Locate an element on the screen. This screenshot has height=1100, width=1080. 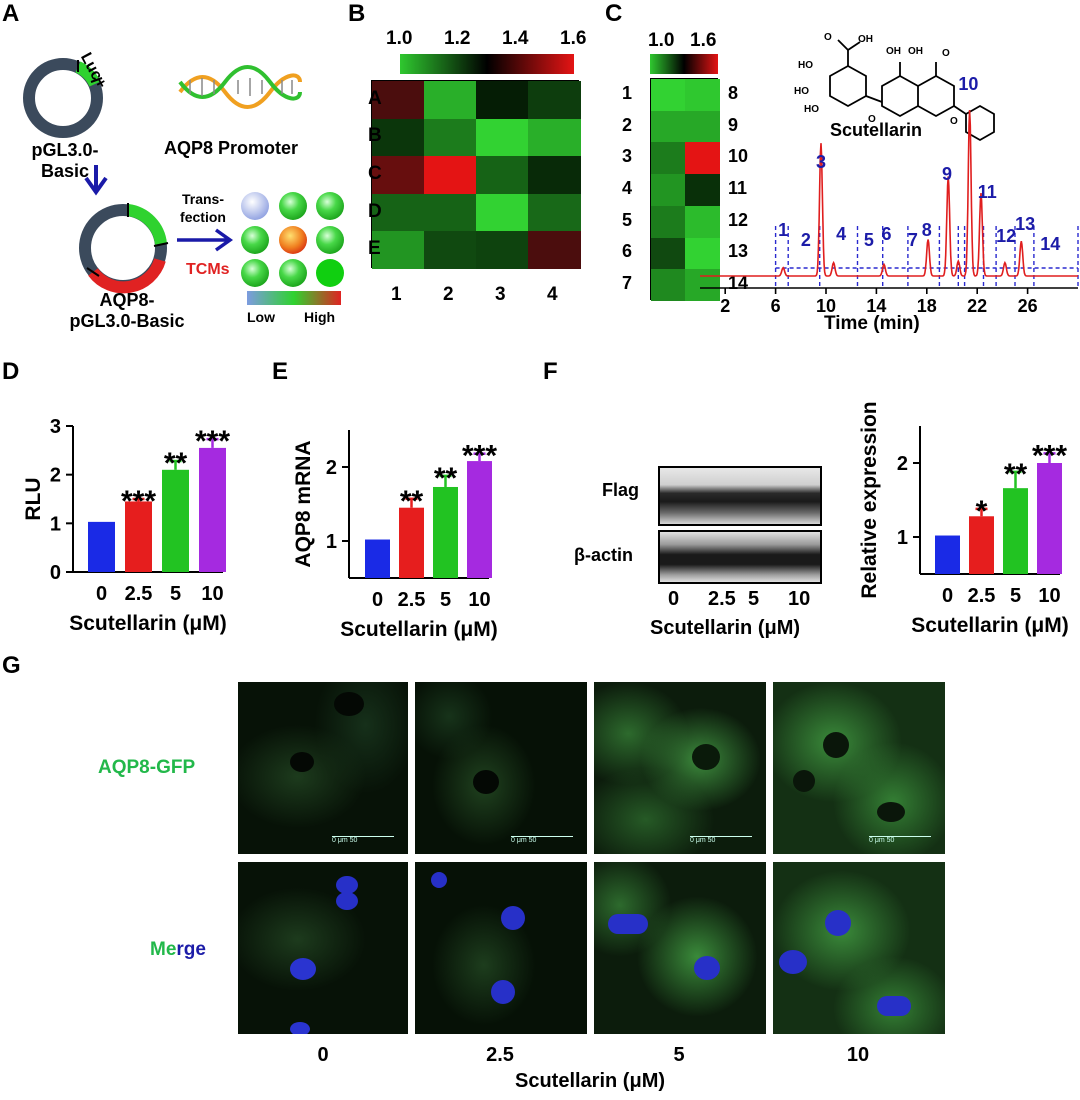
row-label-merge: Merge is located at coordinates (178, 949).